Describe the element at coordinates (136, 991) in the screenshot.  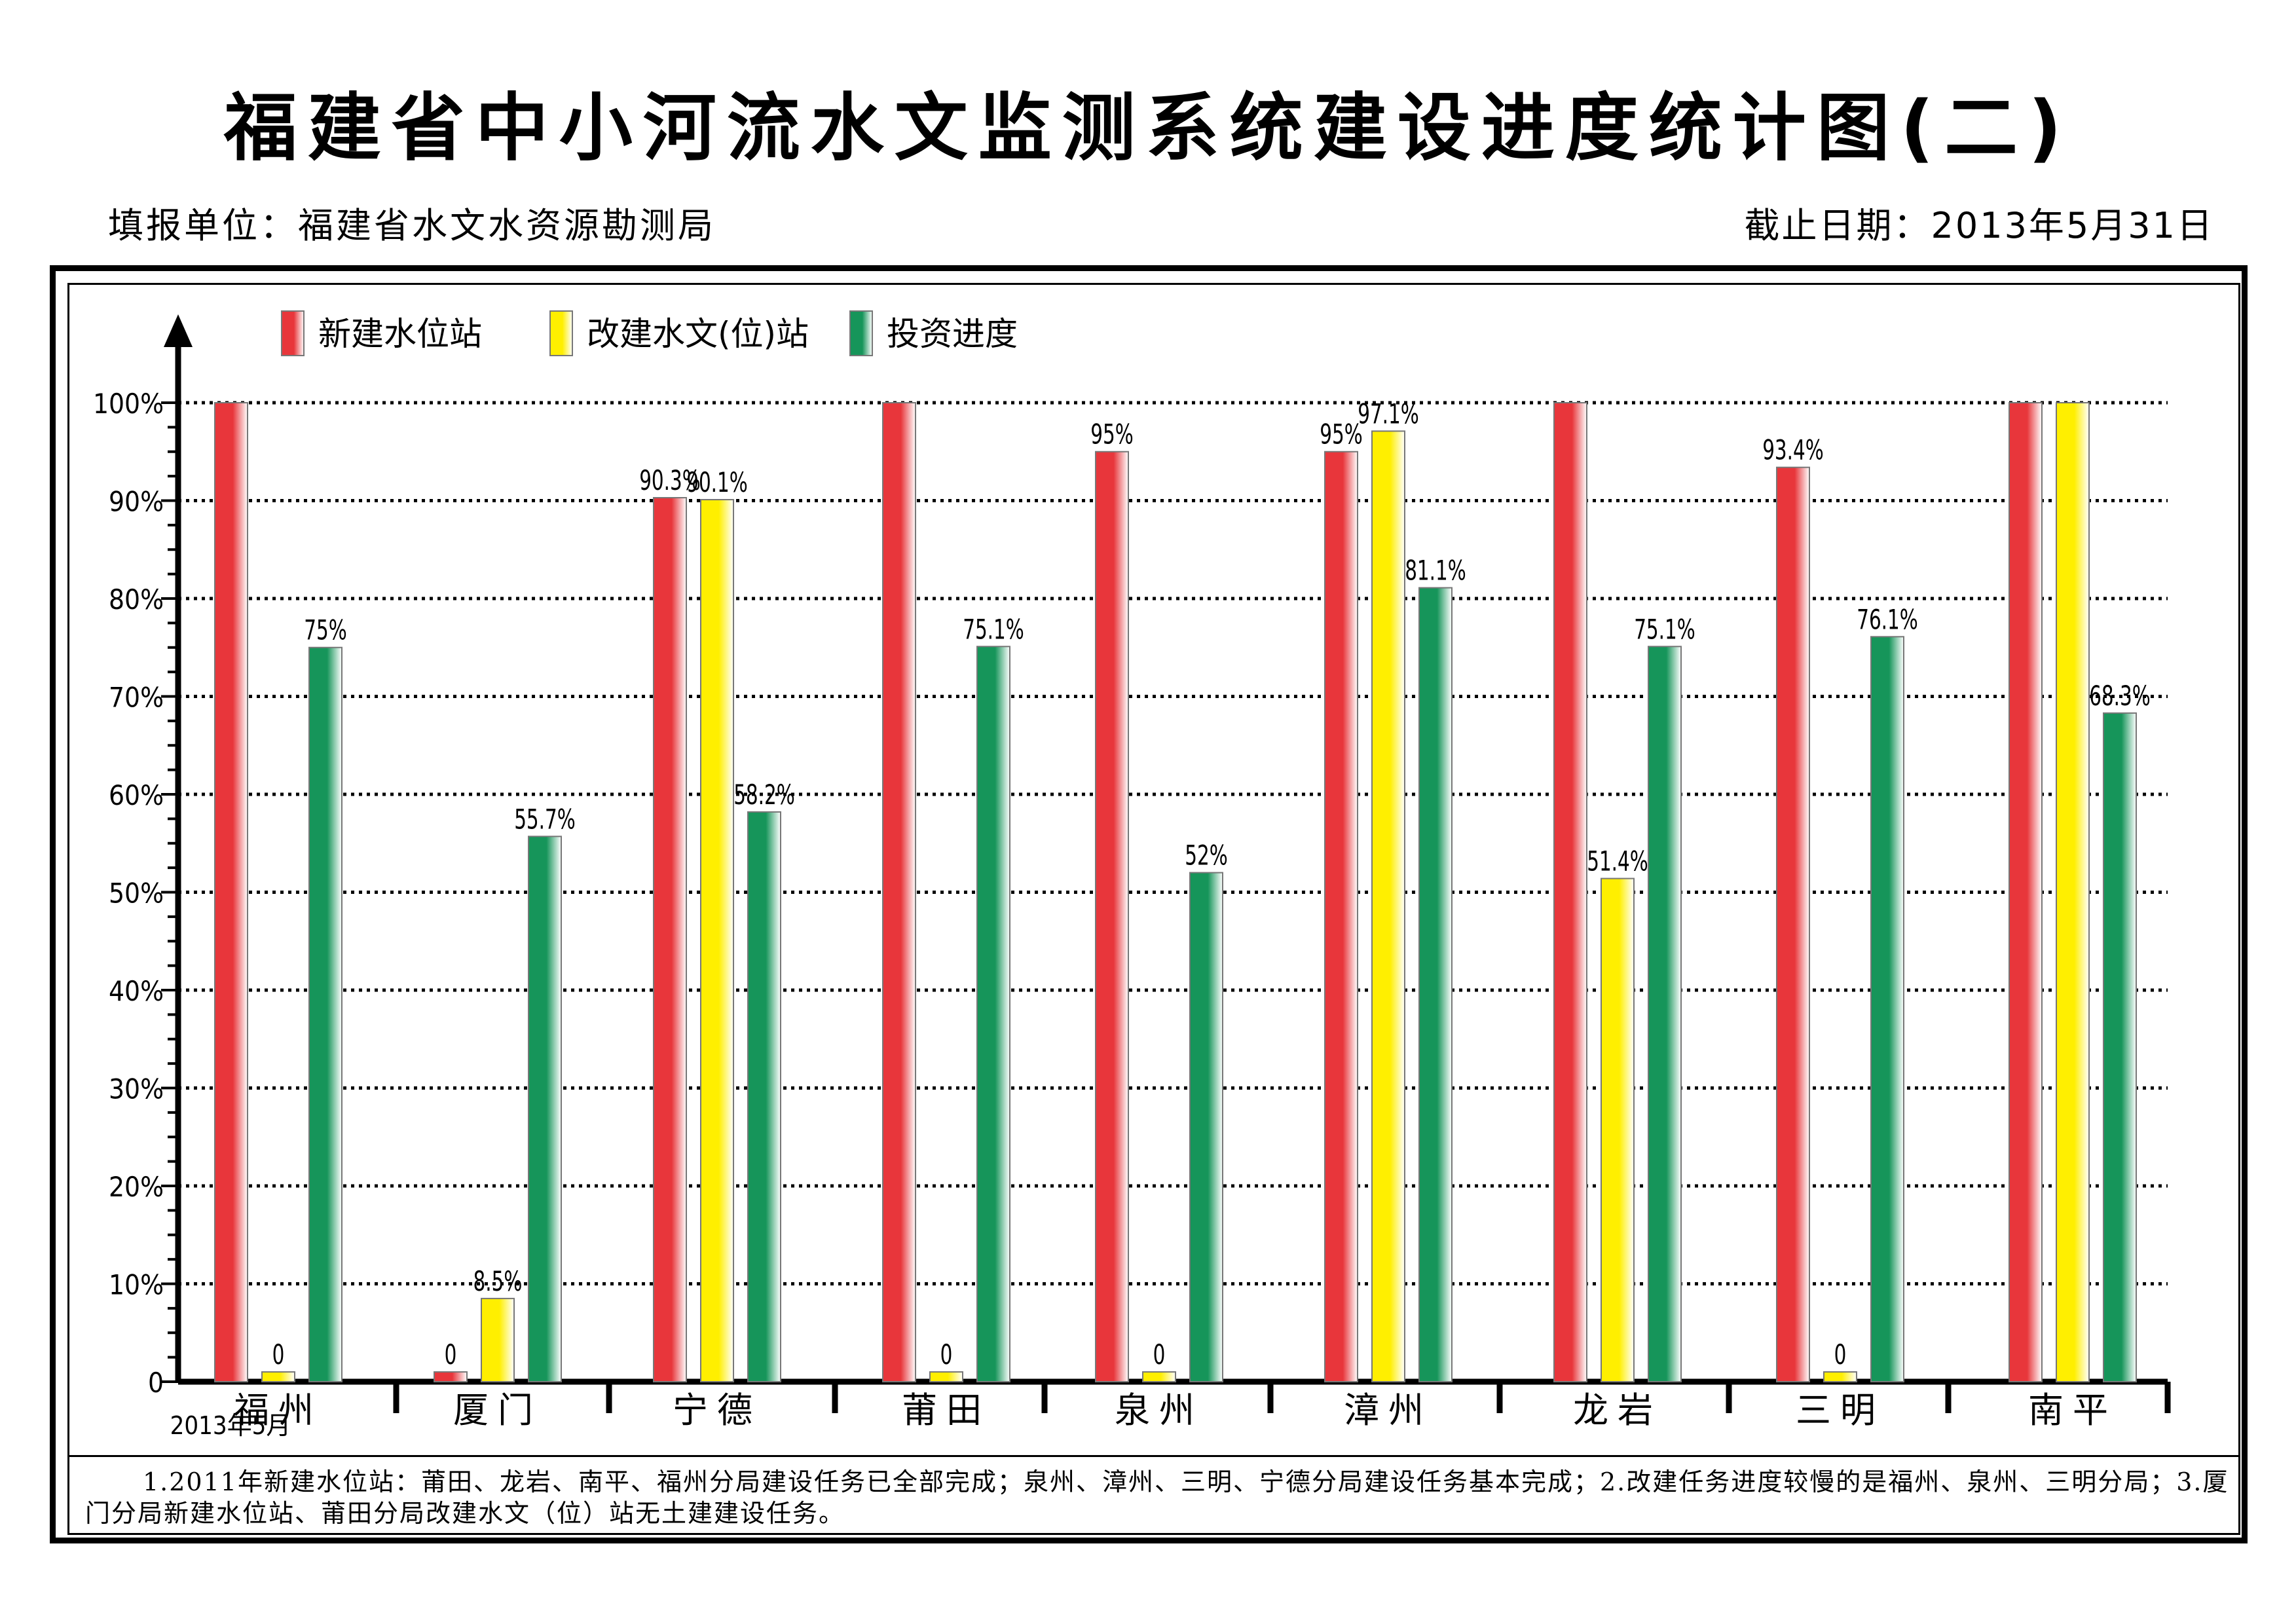
I see `y-tick-label: 40%` at that location.